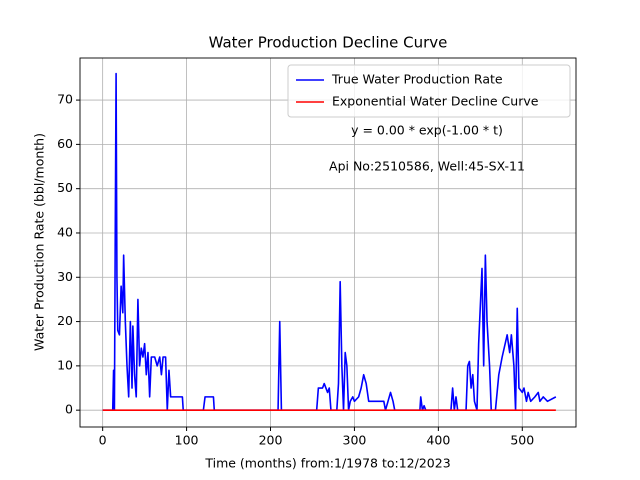  Describe the element at coordinates (271, 440) in the screenshot. I see `x-tick-label: 200` at that location.